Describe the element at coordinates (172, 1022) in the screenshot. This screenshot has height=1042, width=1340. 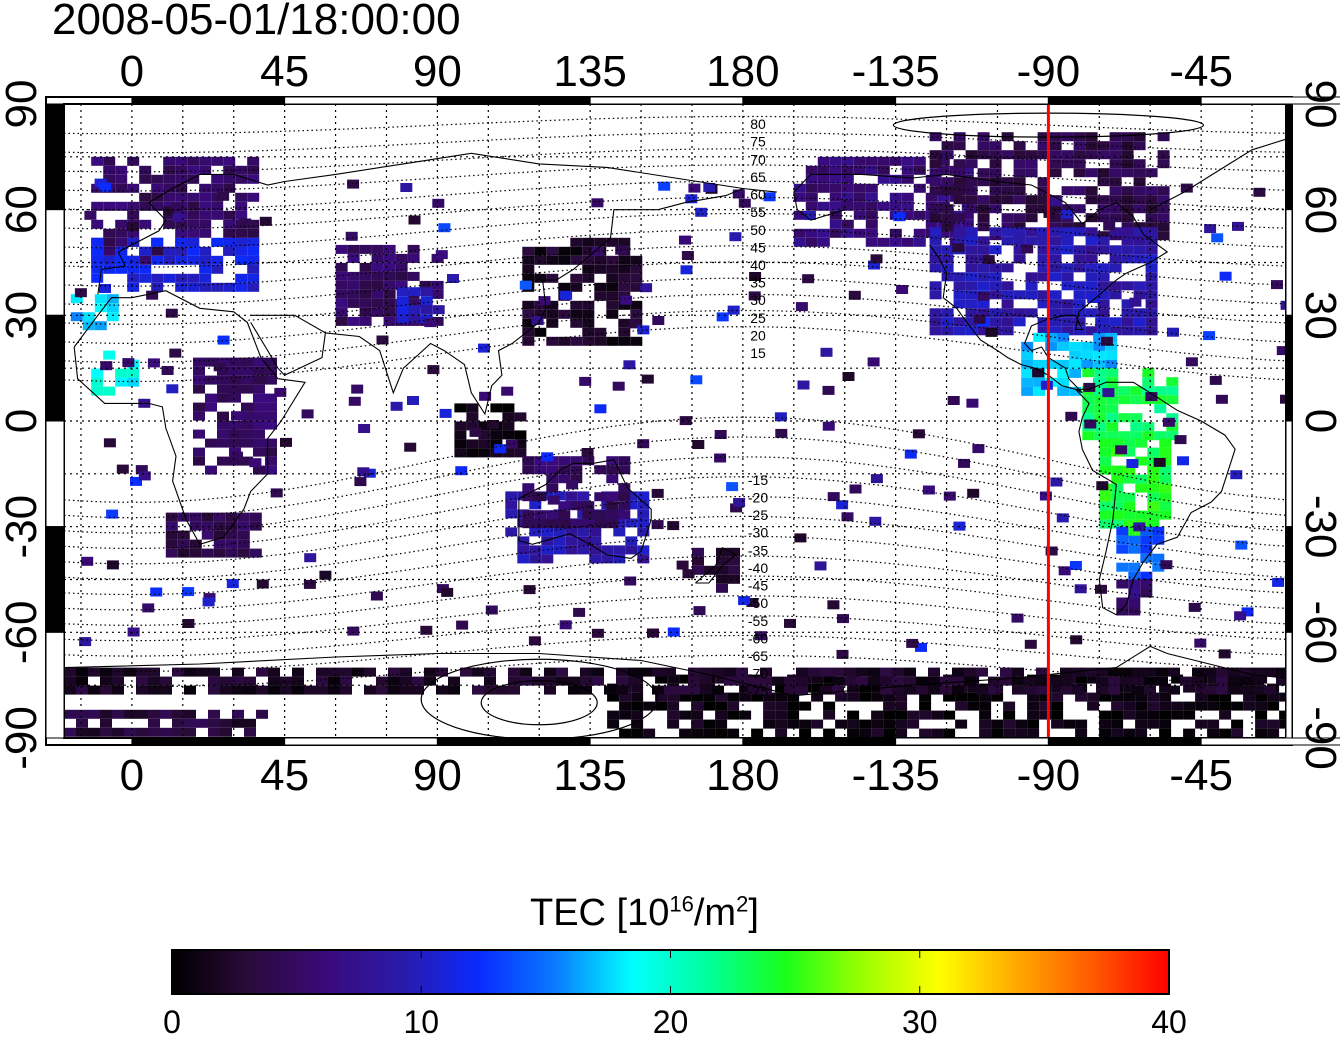
I see `colorbar-tick-label: 0` at that location.